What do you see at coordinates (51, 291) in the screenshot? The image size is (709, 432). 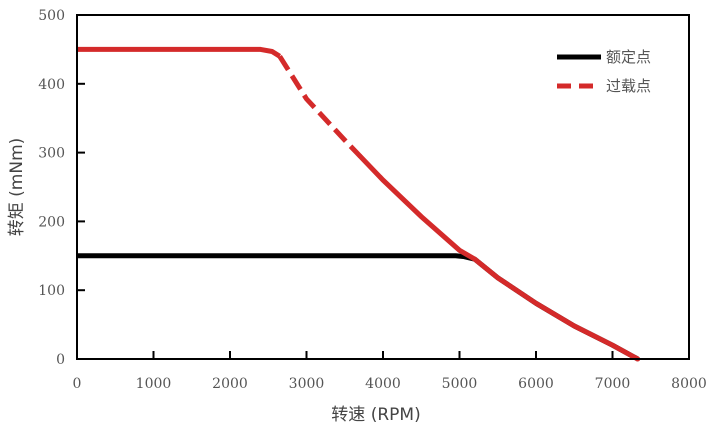 I see `y-tick-label: 100` at bounding box center [51, 291].